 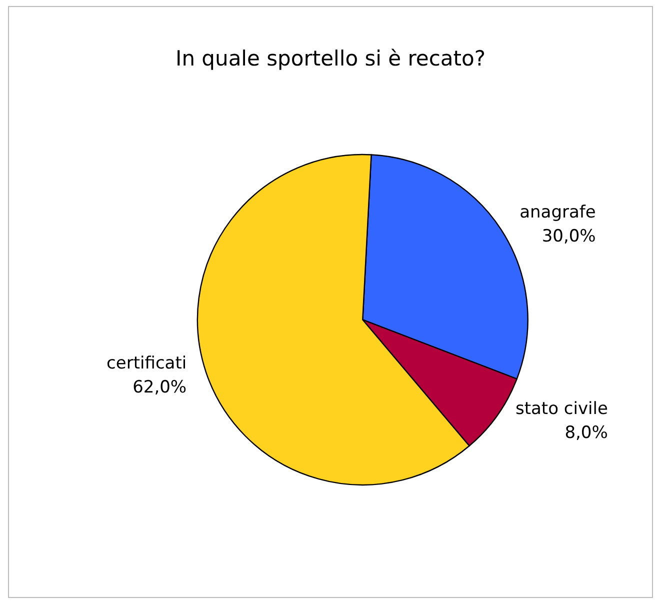 I want to click on slice-label: anagrafe, so click(x=558, y=212).